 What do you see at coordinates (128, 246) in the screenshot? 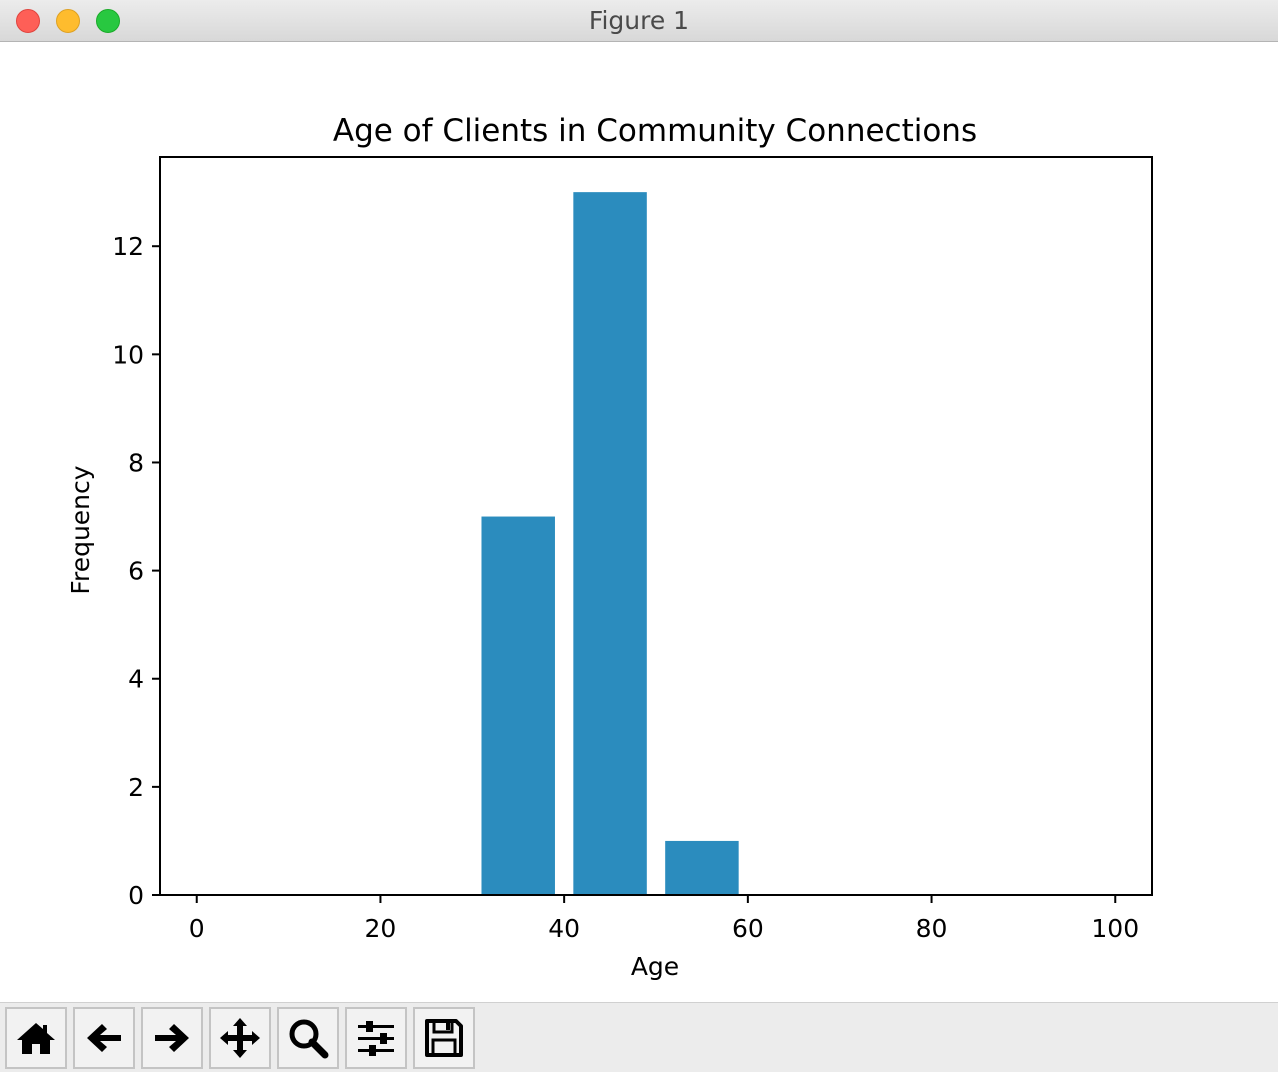
I see `y-tick-label-6: 12` at bounding box center [128, 246].